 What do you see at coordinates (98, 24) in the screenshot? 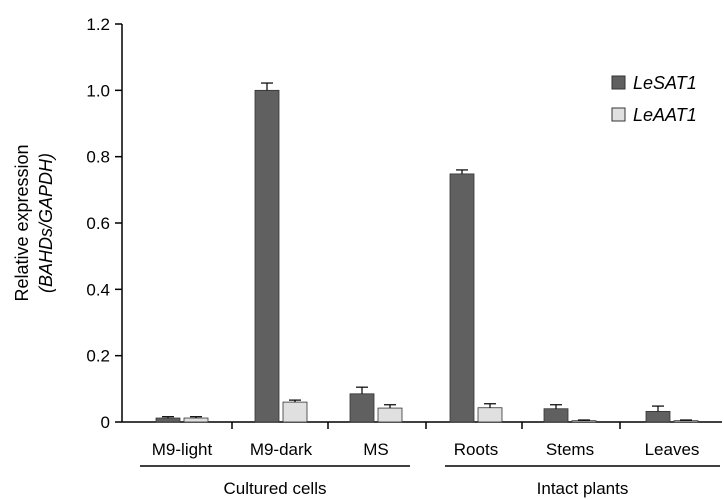
I see `y-tick-label: 1.2` at bounding box center [98, 24].